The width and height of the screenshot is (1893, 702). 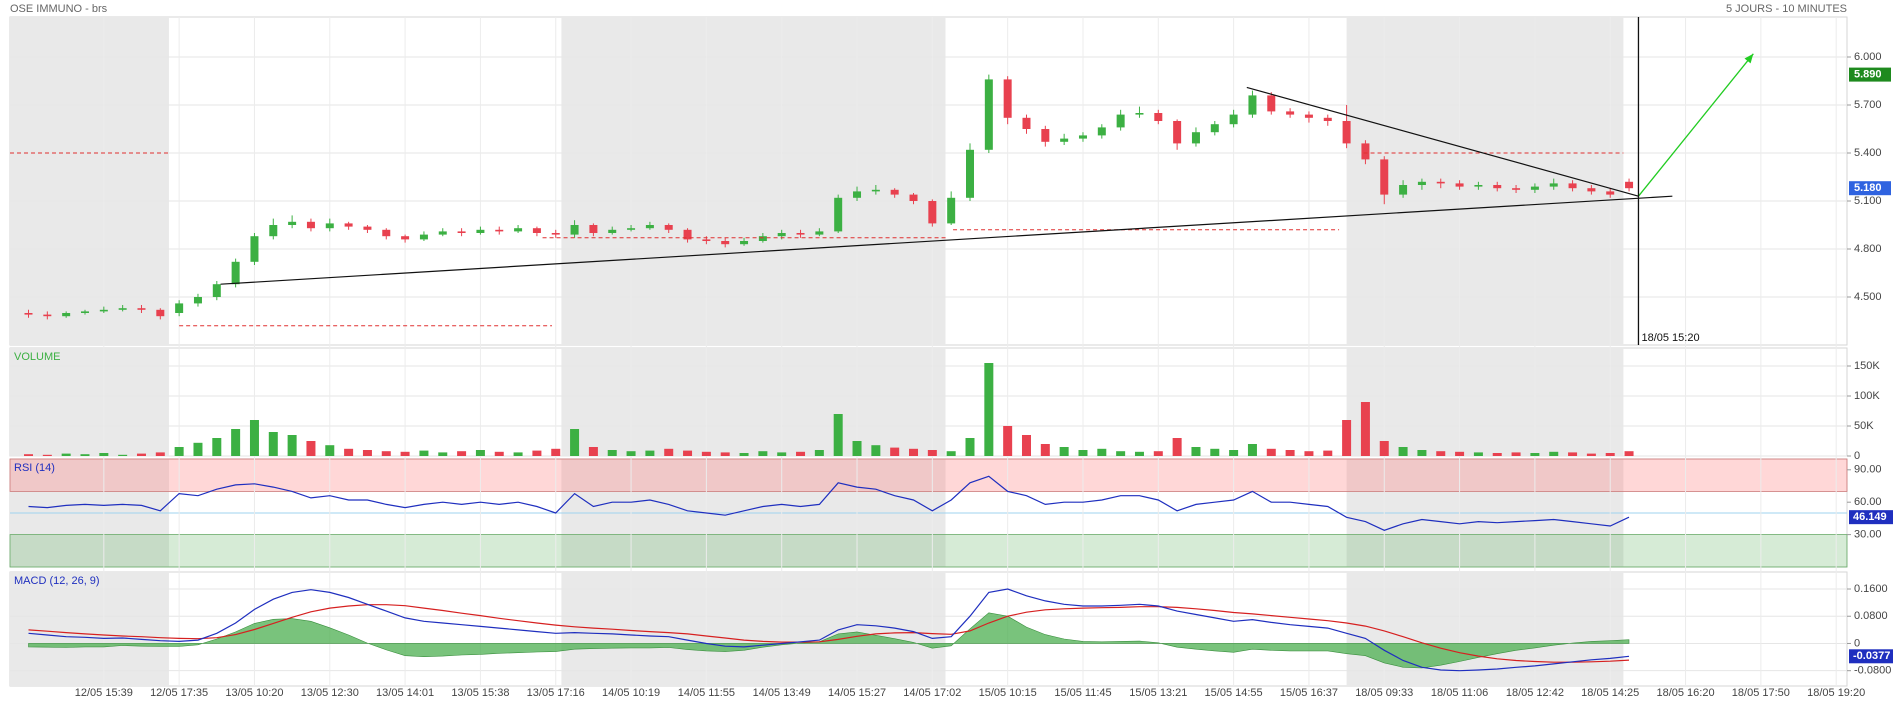 What do you see at coordinates (1864, 426) in the screenshot?
I see `y-tick-label: 50K` at bounding box center [1864, 426].